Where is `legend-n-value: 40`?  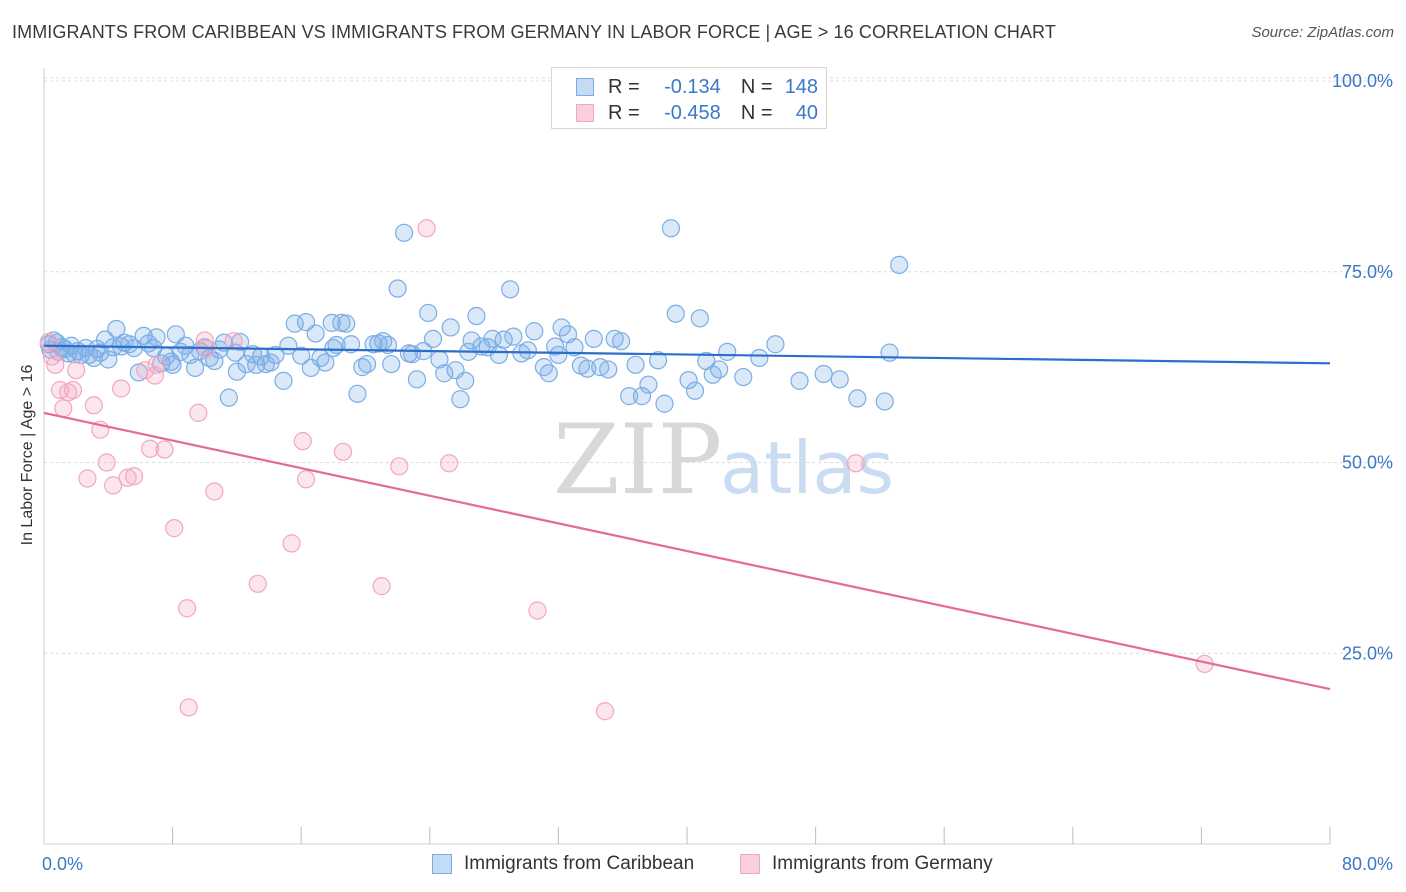 legend-n-value: 40 is located at coordinates (807, 112).